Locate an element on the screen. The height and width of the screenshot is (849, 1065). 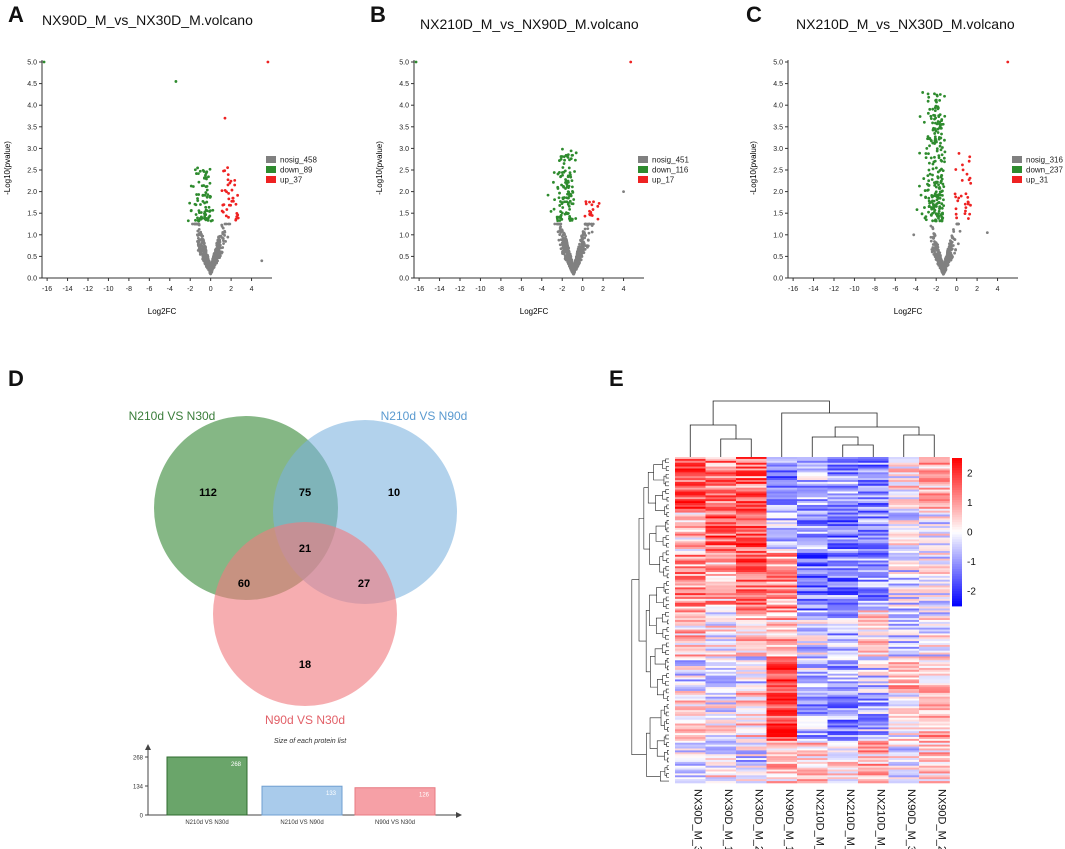
y-tick-label: 0.0 is located at coordinates (32, 279).